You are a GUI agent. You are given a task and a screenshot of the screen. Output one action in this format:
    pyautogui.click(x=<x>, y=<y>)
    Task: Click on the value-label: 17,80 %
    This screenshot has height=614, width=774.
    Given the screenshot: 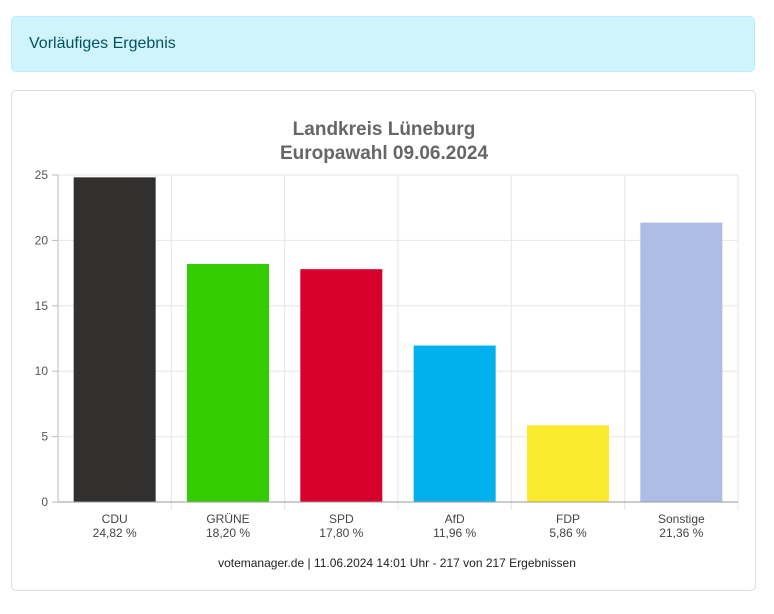 What is the action you would take?
    pyautogui.click(x=341, y=533)
    